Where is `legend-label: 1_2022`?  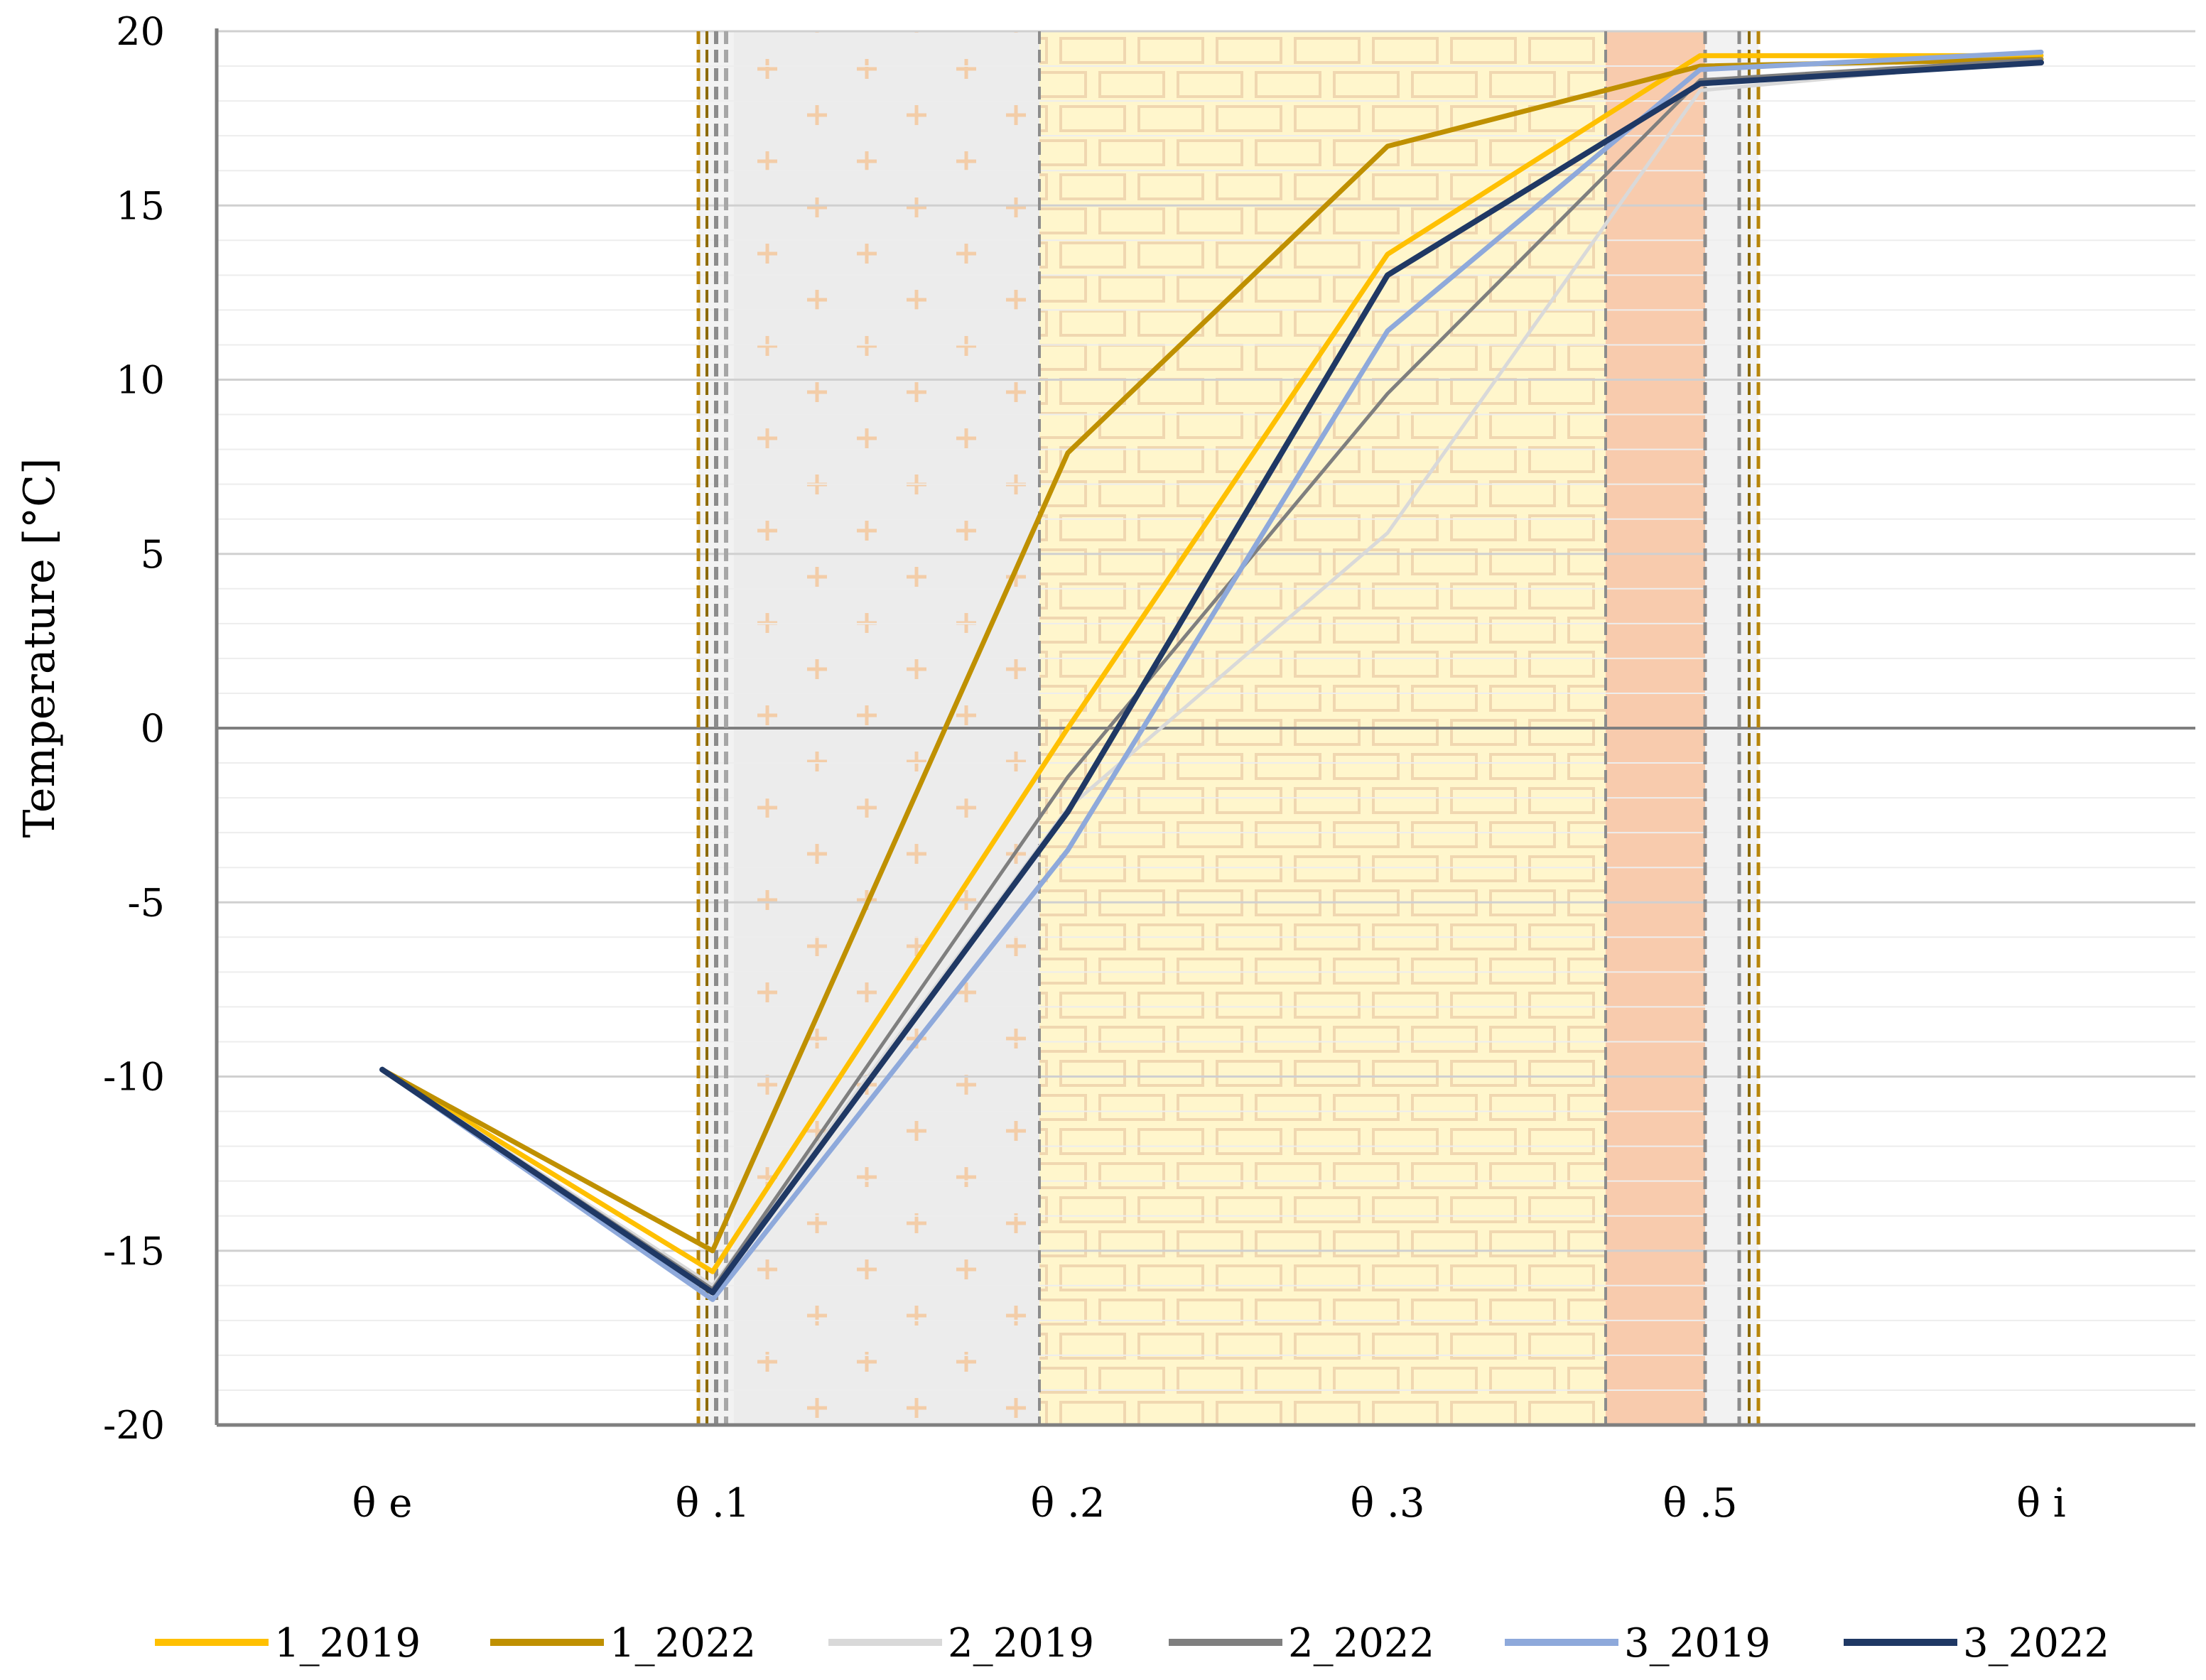
legend-label: 1_2022 is located at coordinates (683, 1644).